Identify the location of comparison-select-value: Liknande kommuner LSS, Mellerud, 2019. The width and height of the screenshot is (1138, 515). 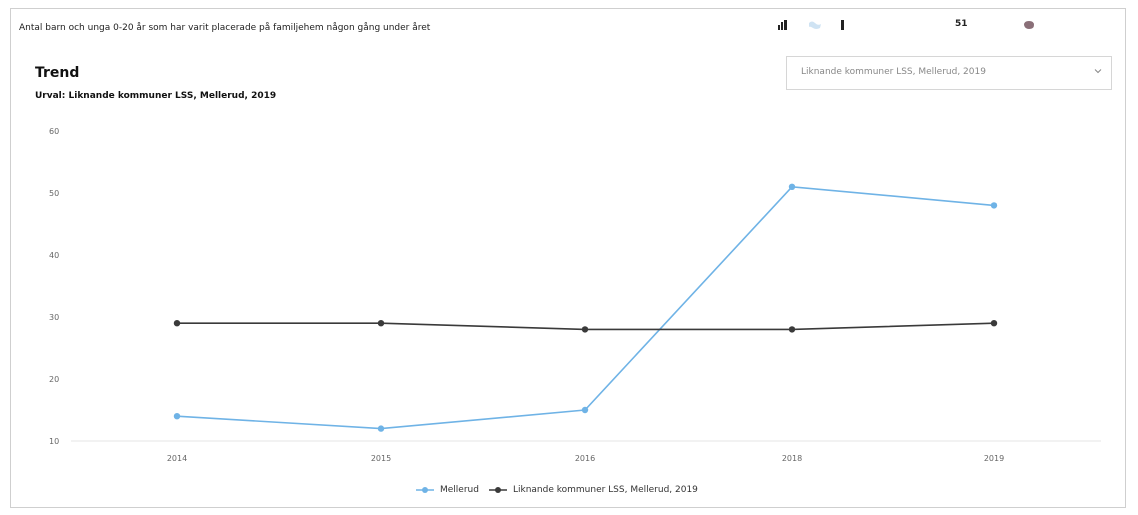
(893, 72).